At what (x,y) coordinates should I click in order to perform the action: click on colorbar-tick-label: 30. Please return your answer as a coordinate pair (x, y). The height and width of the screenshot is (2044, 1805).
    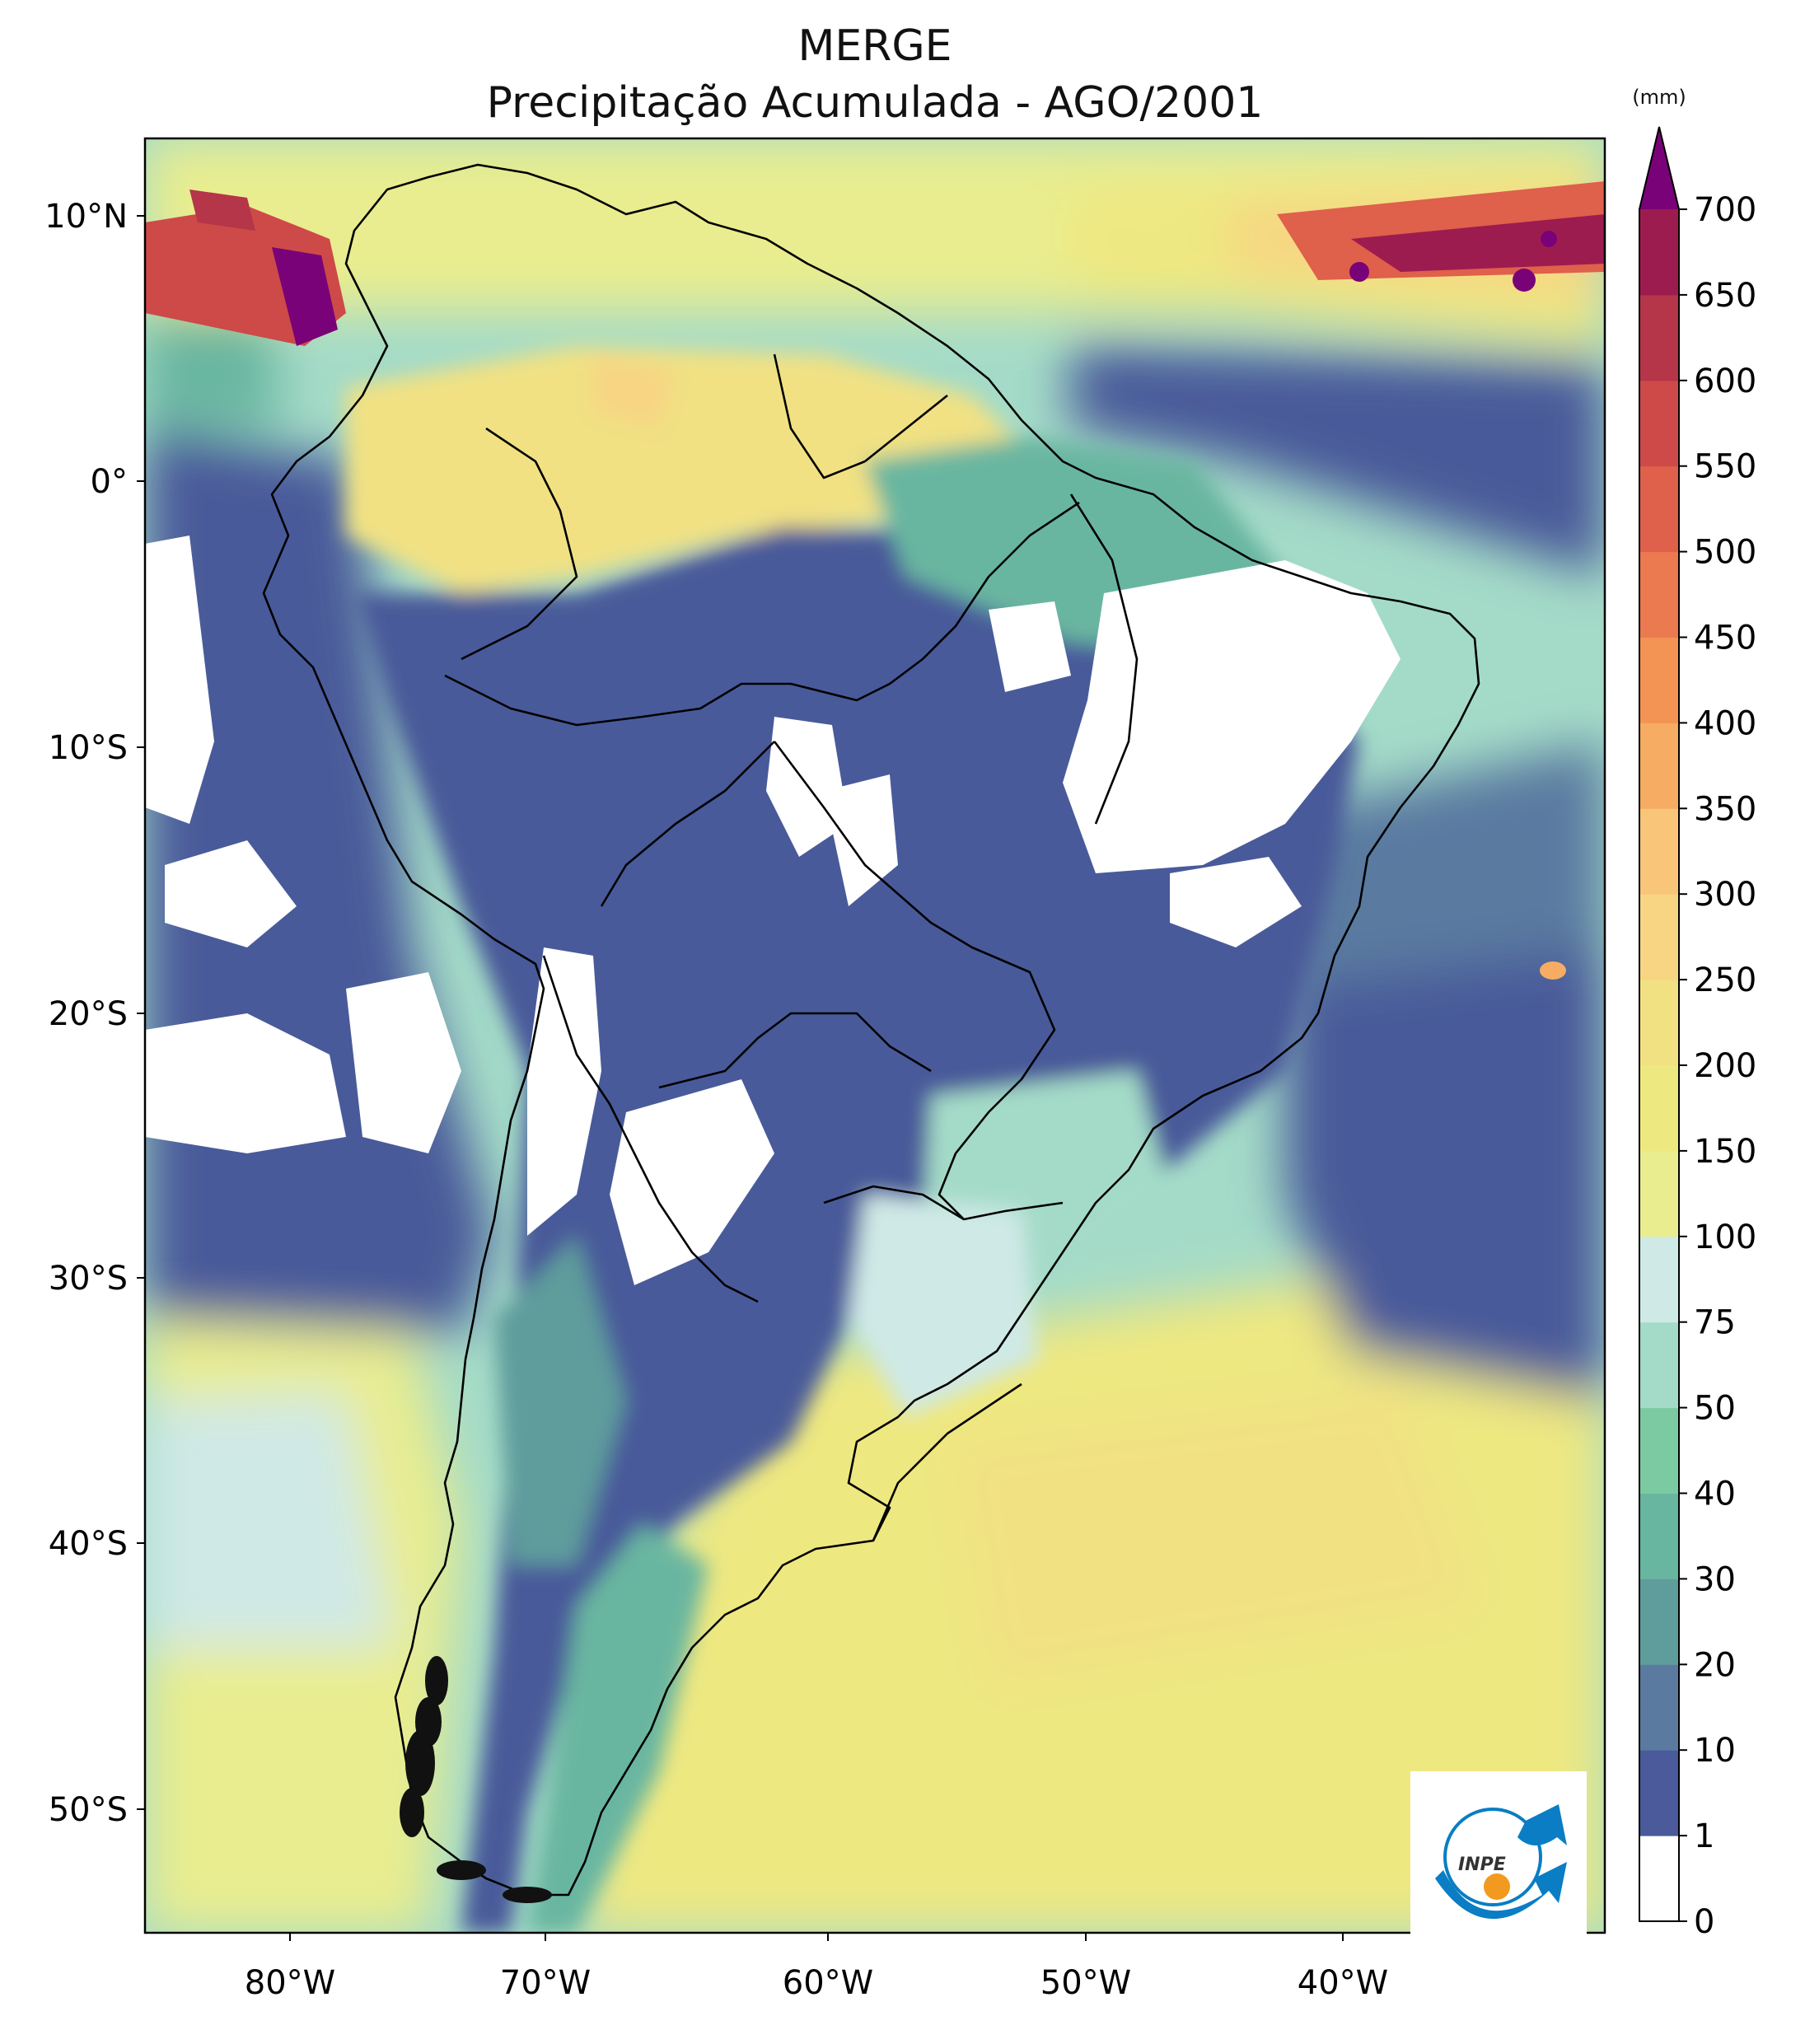
    Looking at the image, I should click on (1715, 1579).